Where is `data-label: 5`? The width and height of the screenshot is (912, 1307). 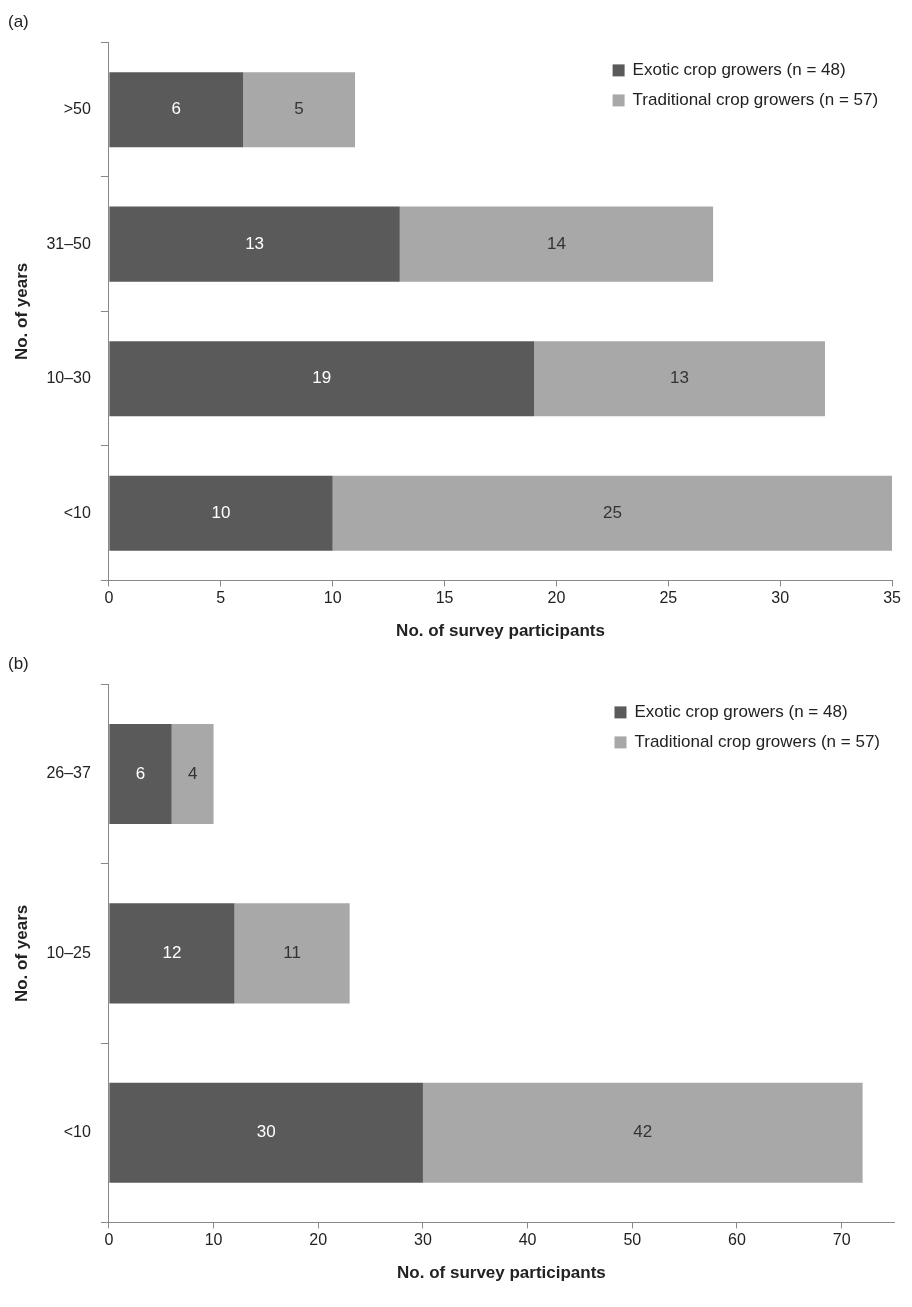
data-label: 5 is located at coordinates (299, 109).